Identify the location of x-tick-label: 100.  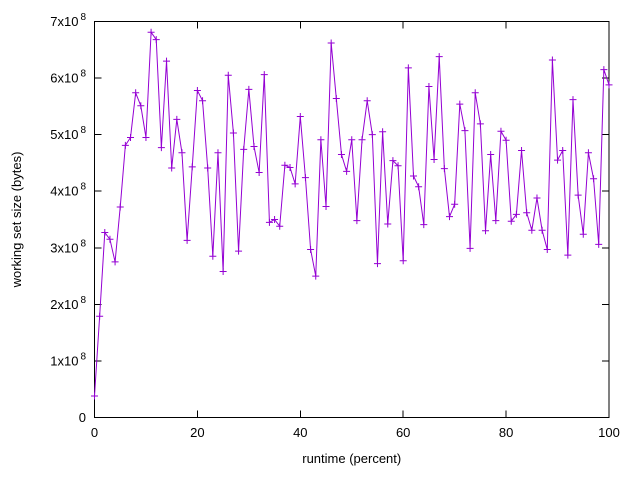
(609, 432).